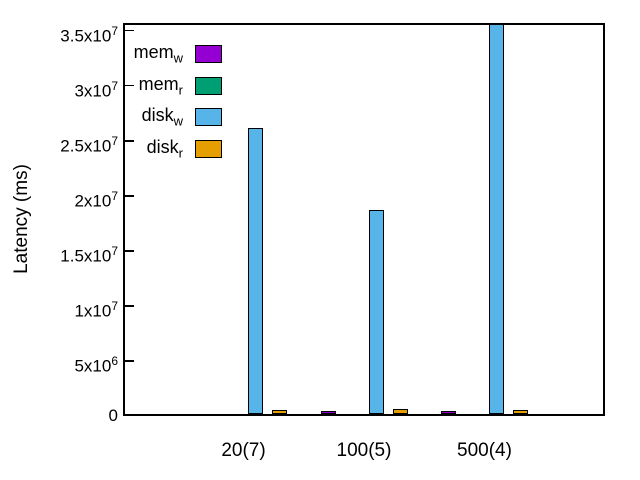 This screenshot has width=640, height=480. Describe the element at coordinates (89, 254) in the screenshot. I see `y-tick-label: 1.5x10⁷` at that location.